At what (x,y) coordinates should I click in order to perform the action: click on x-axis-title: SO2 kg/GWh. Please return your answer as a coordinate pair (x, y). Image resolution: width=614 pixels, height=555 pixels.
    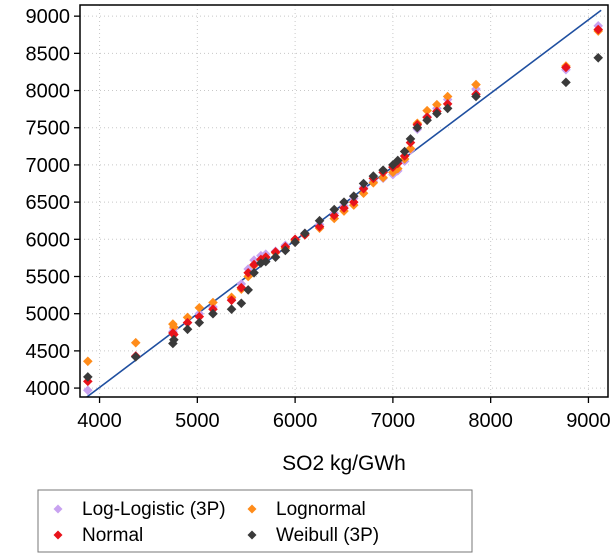
    Looking at the image, I should click on (344, 463).